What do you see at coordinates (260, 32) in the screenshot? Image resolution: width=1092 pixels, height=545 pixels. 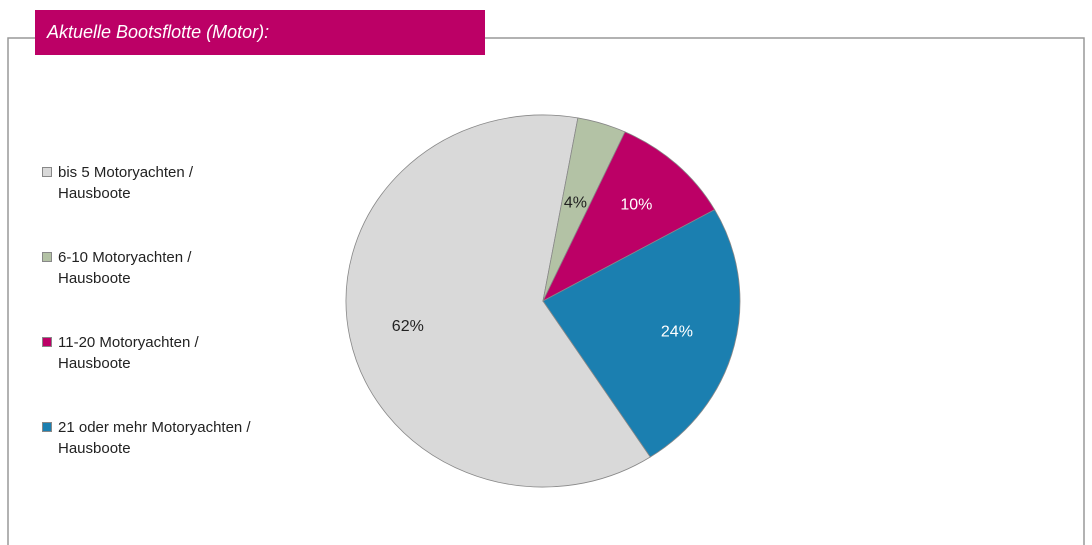 I see `chart-title: Aktuelle Bootsflotte (Motor):` at bounding box center [260, 32].